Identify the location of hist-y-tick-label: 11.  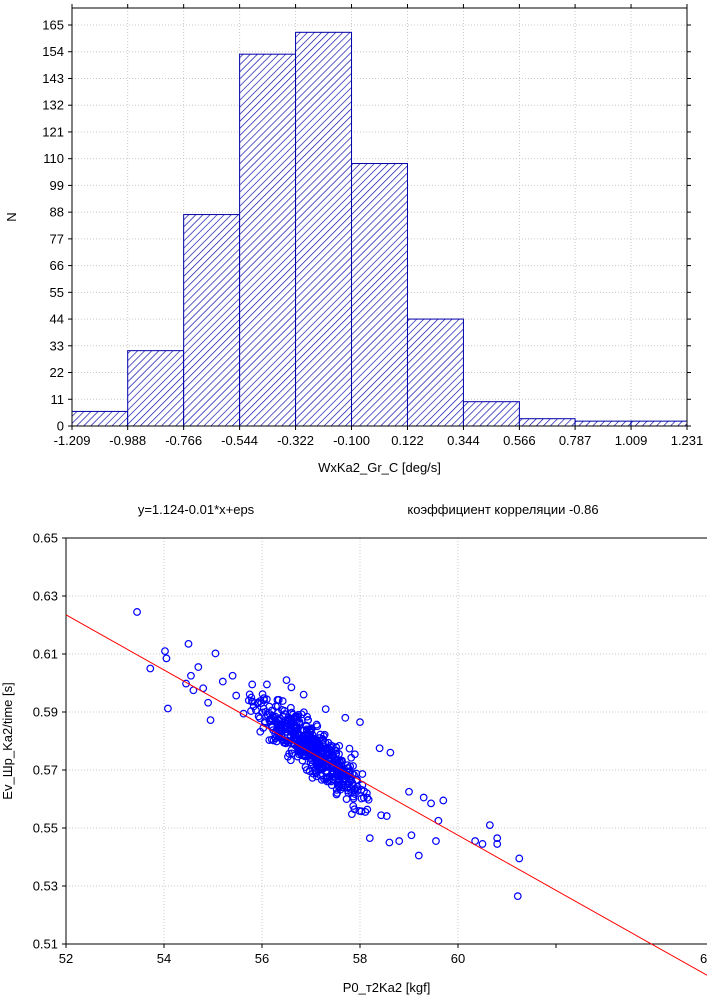
(58, 399).